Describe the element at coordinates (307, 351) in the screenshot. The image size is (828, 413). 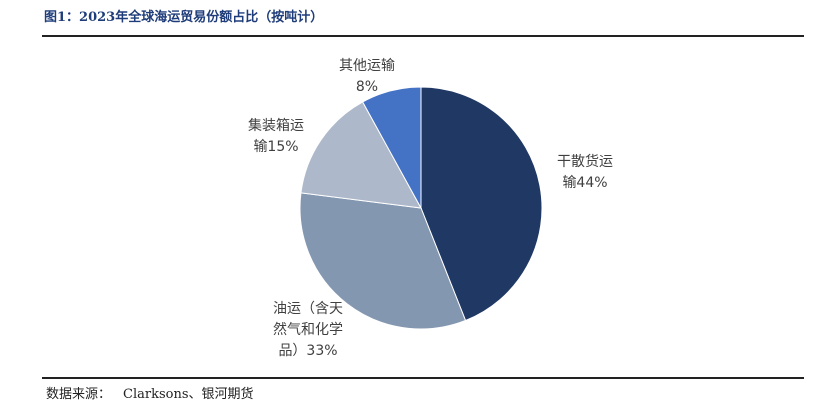
I see `slice-label-line: 品）33%` at that location.